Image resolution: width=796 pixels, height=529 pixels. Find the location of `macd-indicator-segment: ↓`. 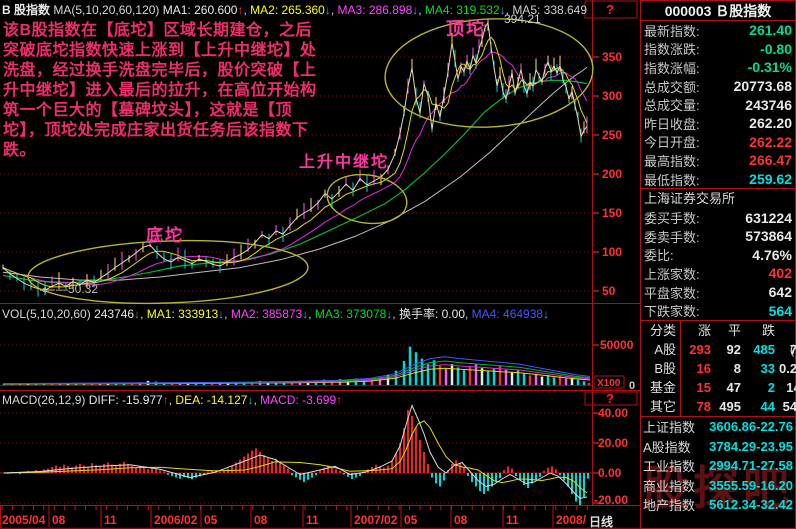

macd-indicator-segment: ↓ is located at coordinates (250, 400).